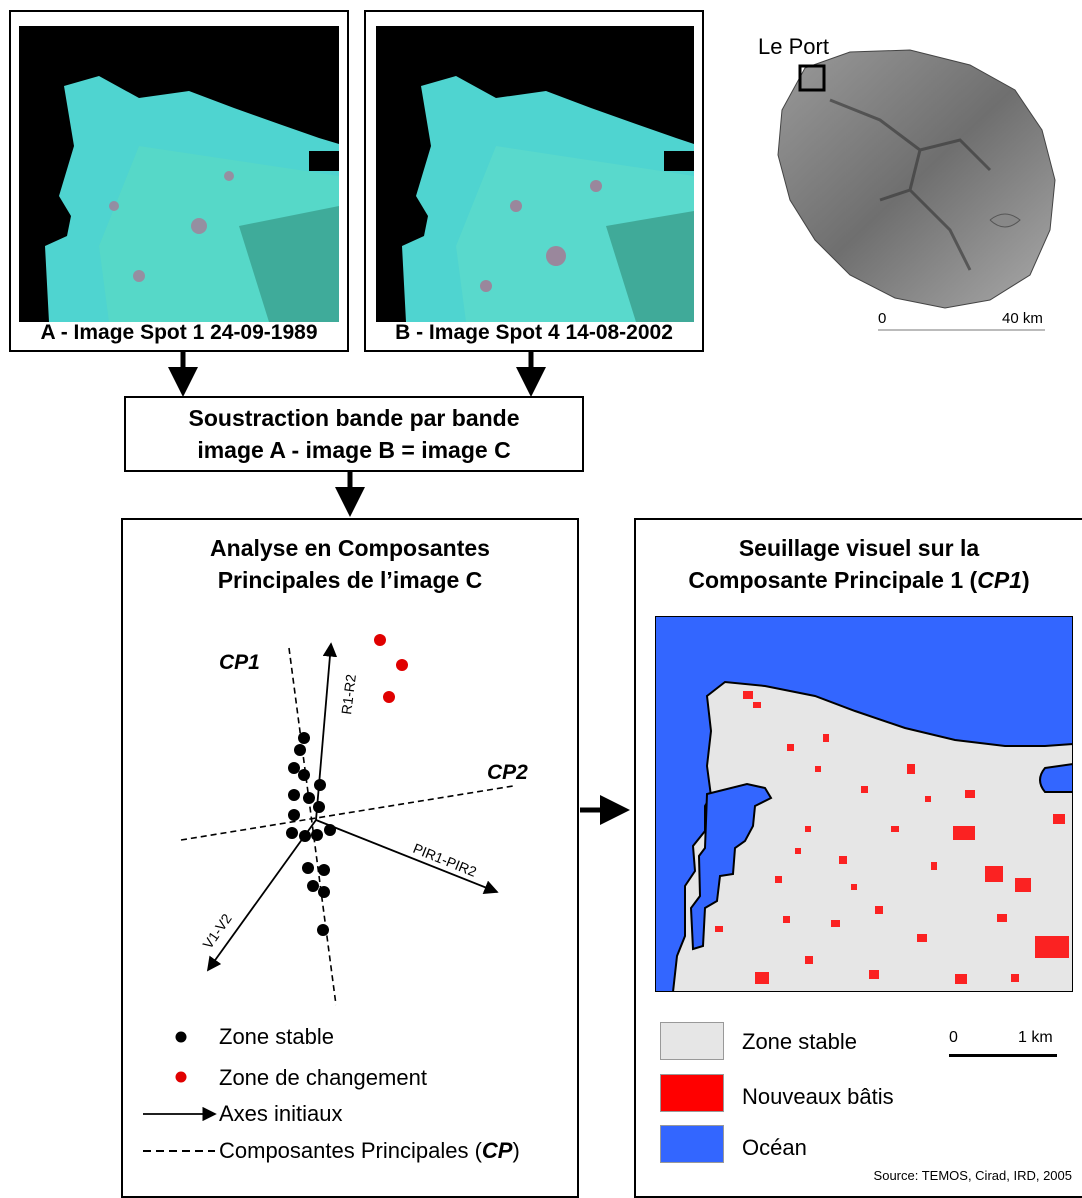 The width and height of the screenshot is (1082, 1198). I want to click on threshold-title-prefix: Composante Principale 1 (, so click(833, 580).